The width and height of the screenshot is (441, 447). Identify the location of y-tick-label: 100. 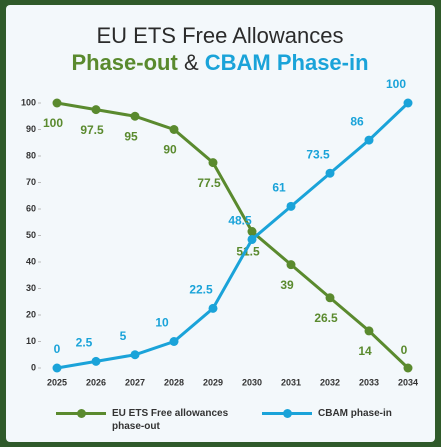
(28, 102).